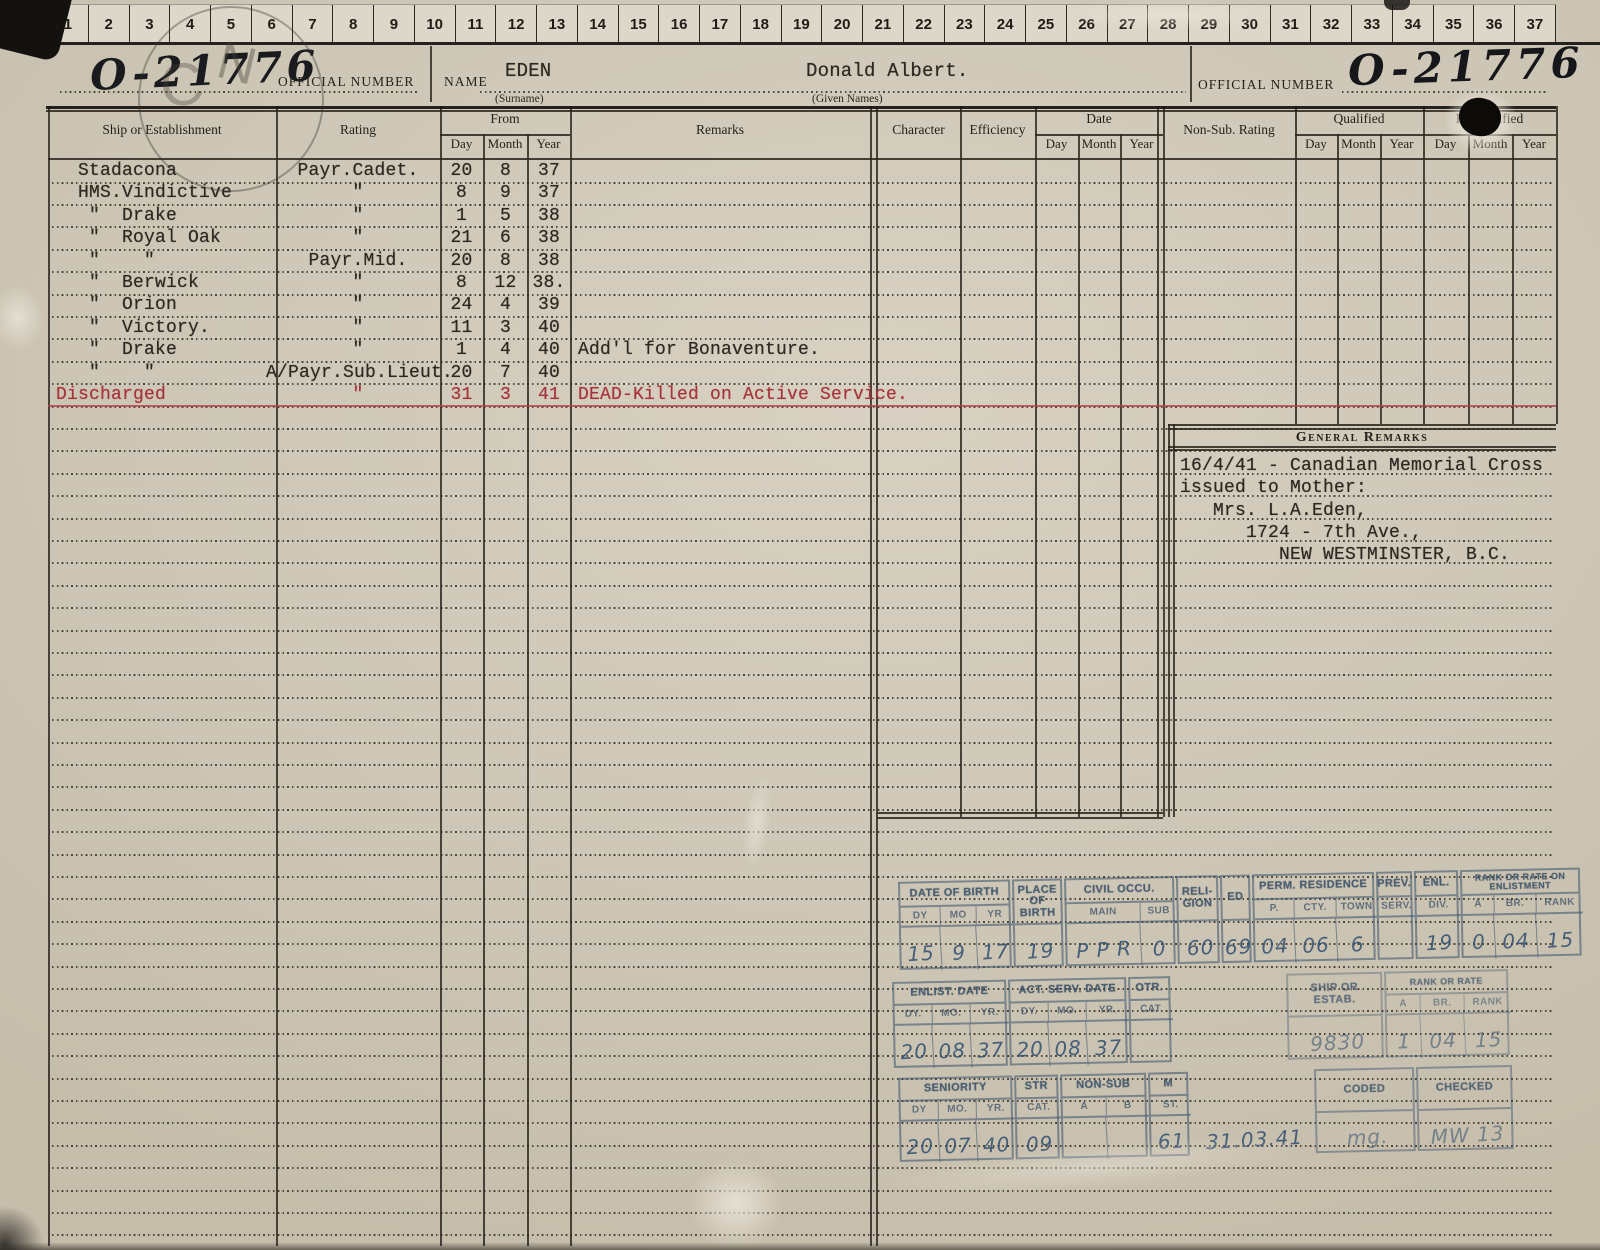 The height and width of the screenshot is (1250, 1600). Describe the element at coordinates (1331, 24) in the screenshot. I see `ruler-number: 32` at that location.